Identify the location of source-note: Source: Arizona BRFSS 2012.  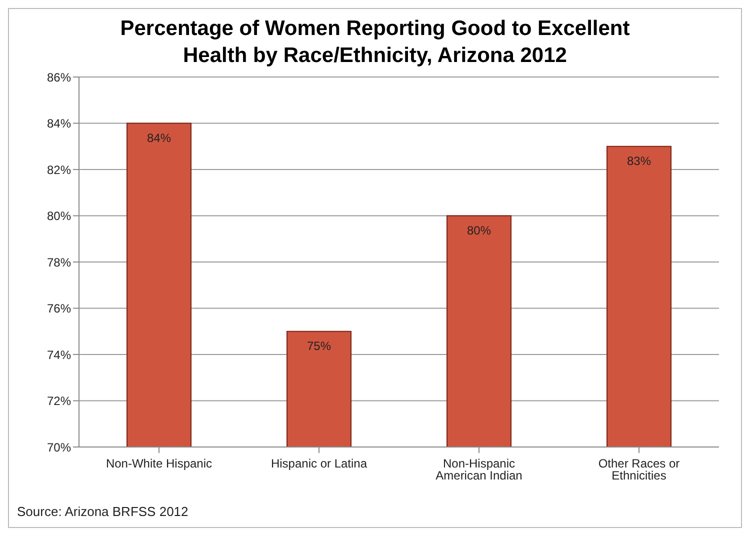
(102, 511).